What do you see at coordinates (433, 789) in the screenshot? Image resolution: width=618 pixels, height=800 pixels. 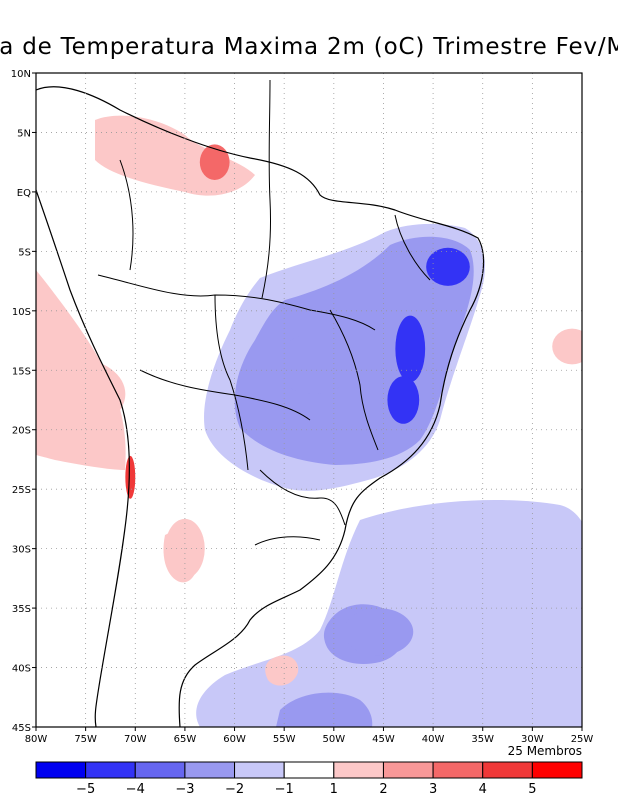 I see `colorbar-label: 3` at bounding box center [433, 789].